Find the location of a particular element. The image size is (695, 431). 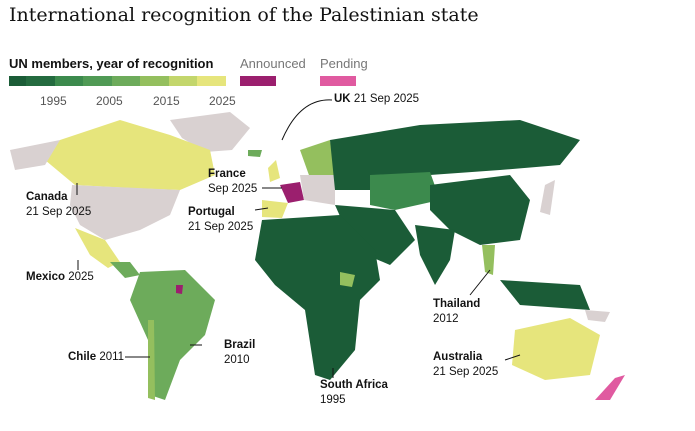

label-france: France Sep 2025 is located at coordinates (233, 181).